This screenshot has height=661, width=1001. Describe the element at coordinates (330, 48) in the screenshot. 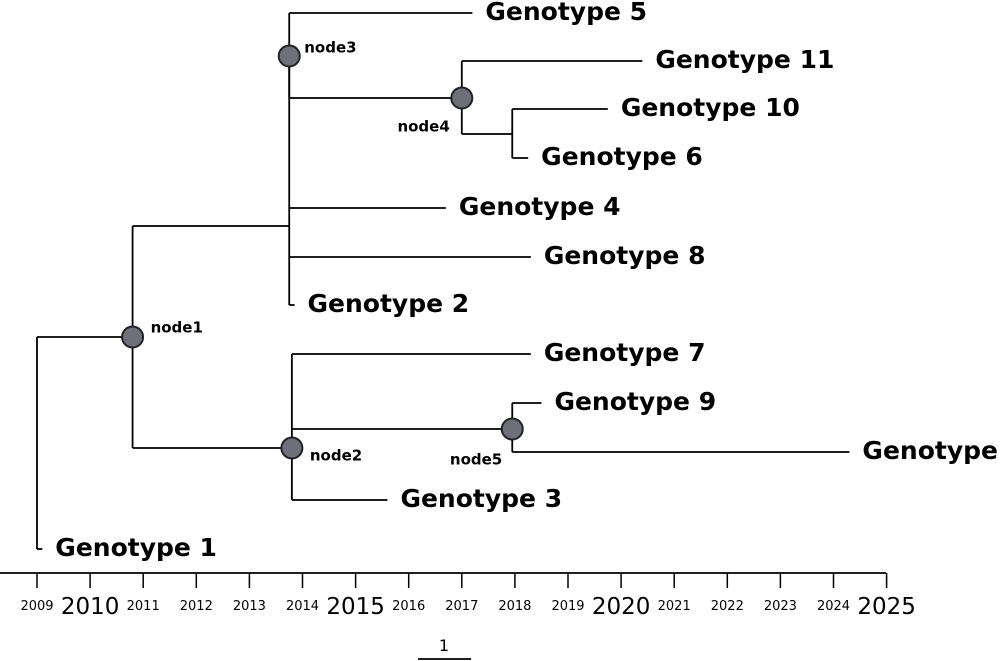

I see `node3-label: node3` at that location.